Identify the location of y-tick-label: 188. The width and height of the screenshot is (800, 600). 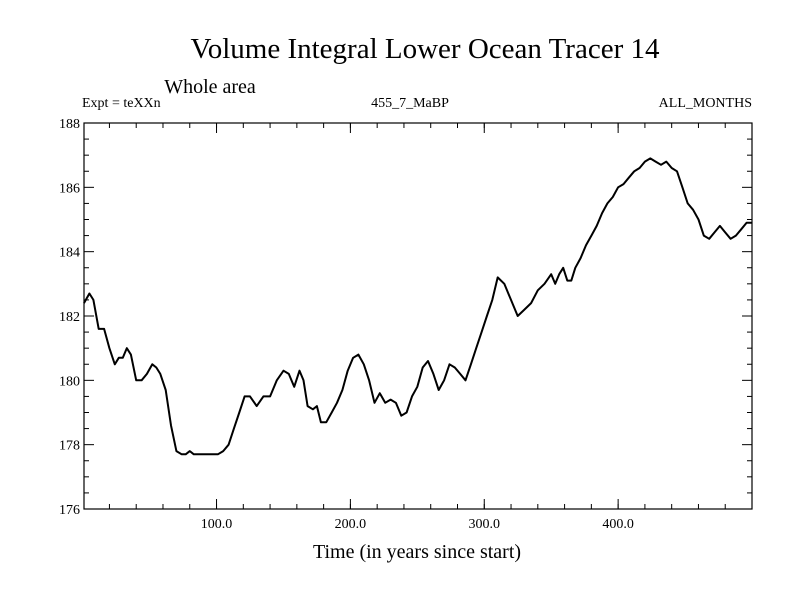
(69, 124).